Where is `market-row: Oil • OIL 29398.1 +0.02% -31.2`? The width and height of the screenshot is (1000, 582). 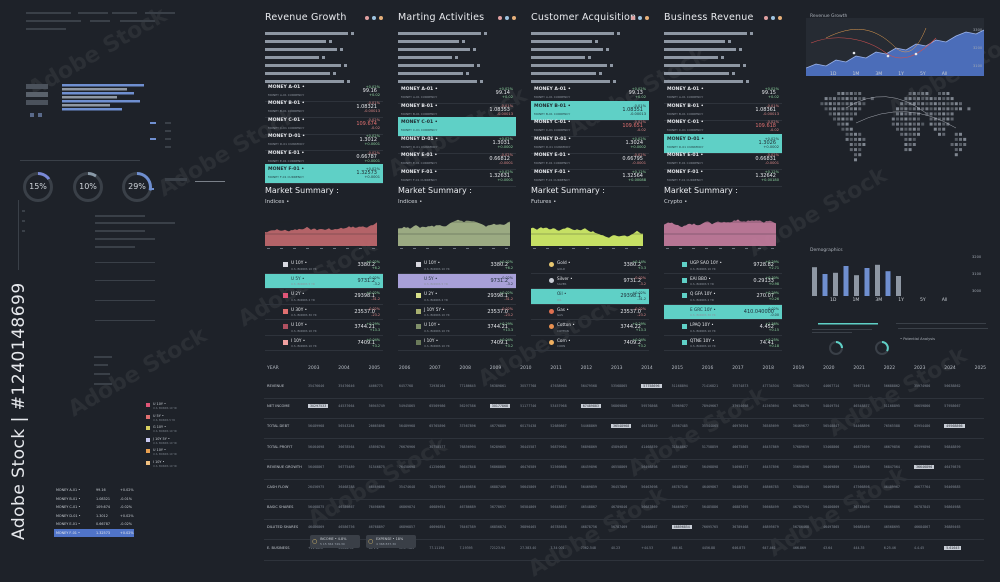 market-row: Oil • OIL 29398.1 +0.02% -31.2 is located at coordinates (590, 297).